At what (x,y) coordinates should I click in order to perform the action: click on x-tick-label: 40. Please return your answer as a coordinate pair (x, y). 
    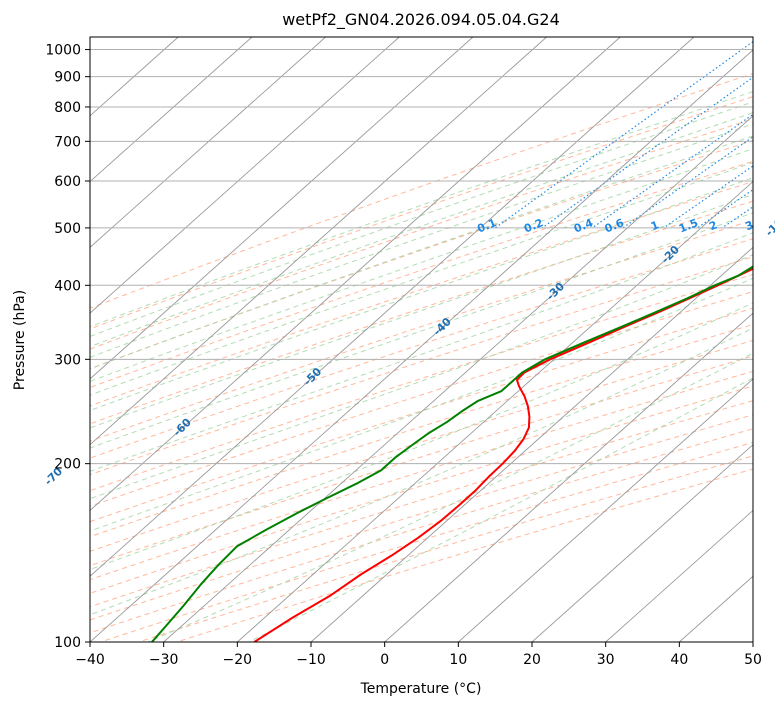
    Looking at the image, I should click on (679, 660).